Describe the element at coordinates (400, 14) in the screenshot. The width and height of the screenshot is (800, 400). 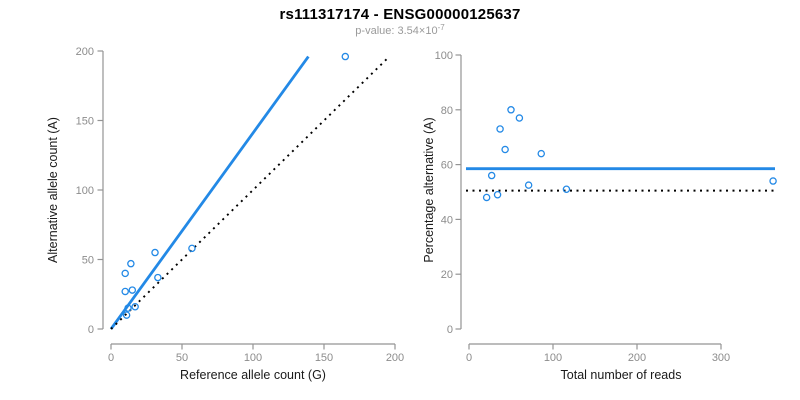
I see `figure-title: rs111317174 - ENSG00000125637` at that location.